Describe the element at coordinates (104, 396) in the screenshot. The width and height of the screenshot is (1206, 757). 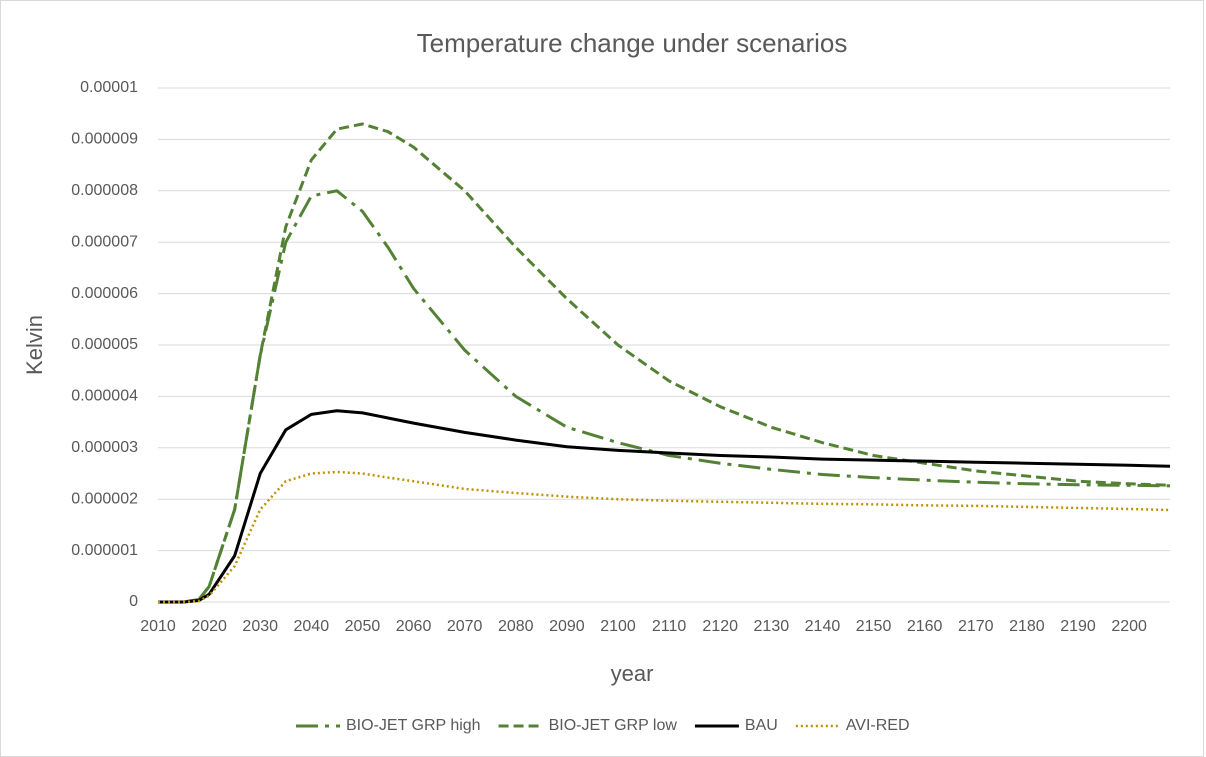
I see `y-tick-label: 0.000004` at that location.